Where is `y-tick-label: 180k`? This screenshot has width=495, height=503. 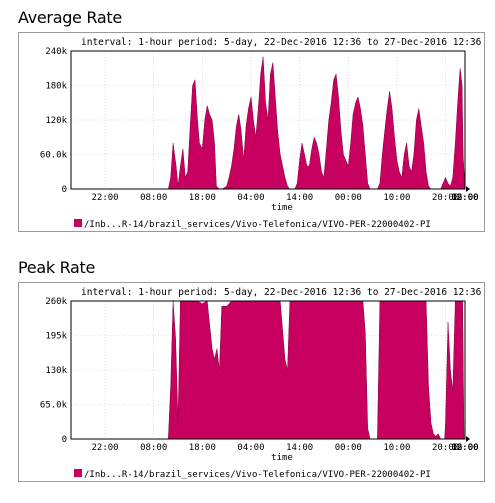 y-tick-label: 180k is located at coordinates (56, 87).